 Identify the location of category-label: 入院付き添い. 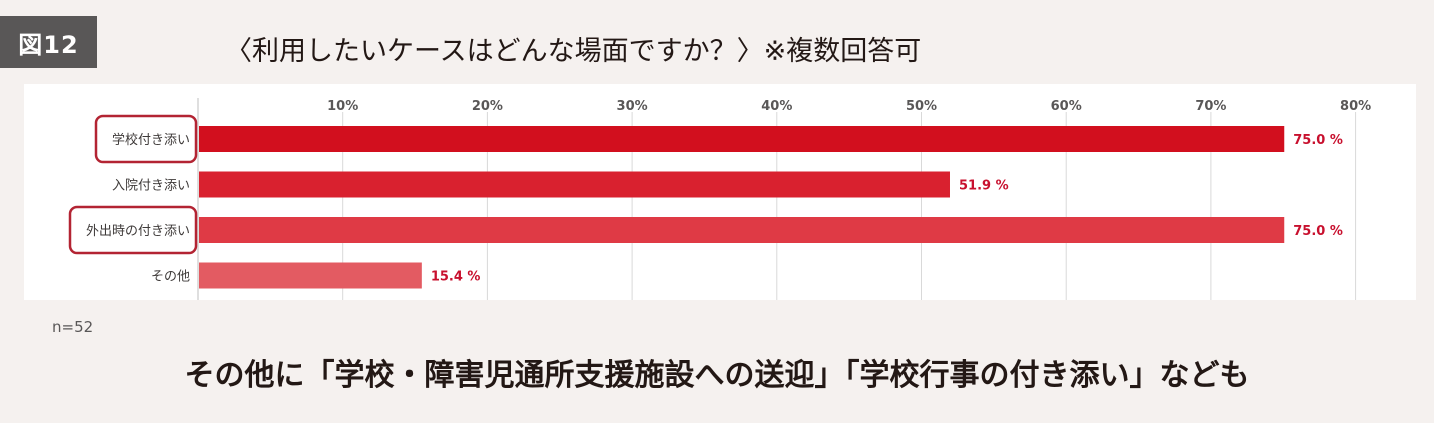
(151, 186).